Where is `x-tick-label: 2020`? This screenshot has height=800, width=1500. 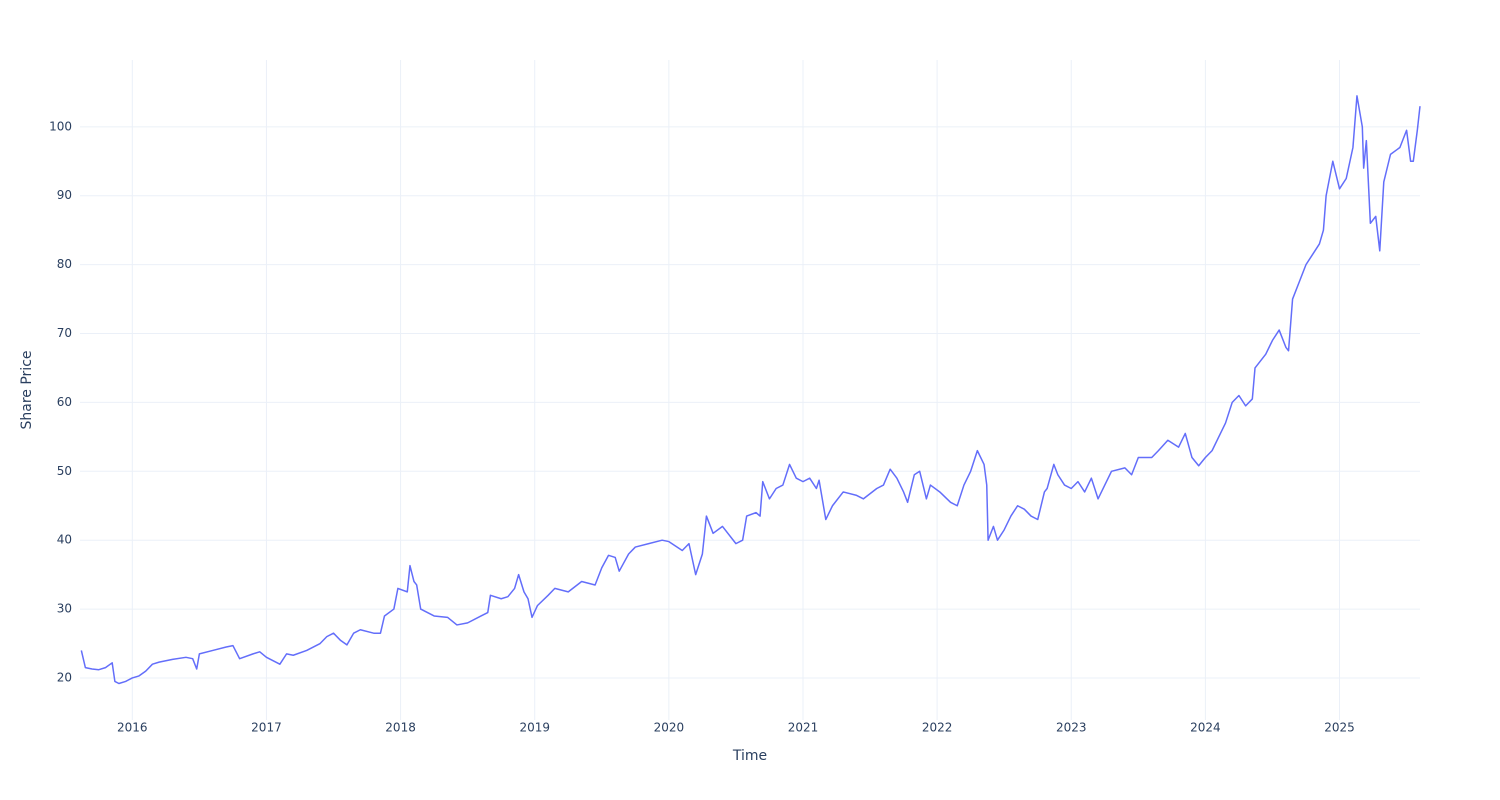
x-tick-label: 2020 is located at coordinates (669, 728).